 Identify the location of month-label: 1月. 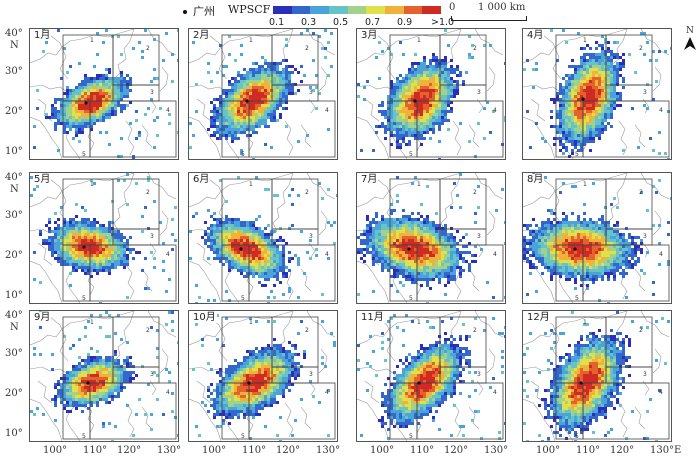
(42, 35).